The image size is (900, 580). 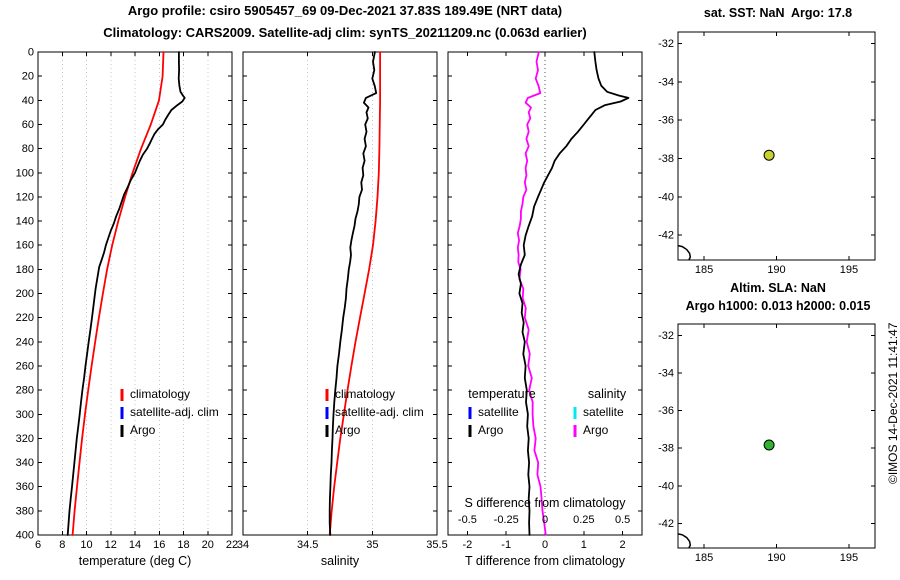 I want to click on x-tick-label: 12, so click(x=111, y=545).